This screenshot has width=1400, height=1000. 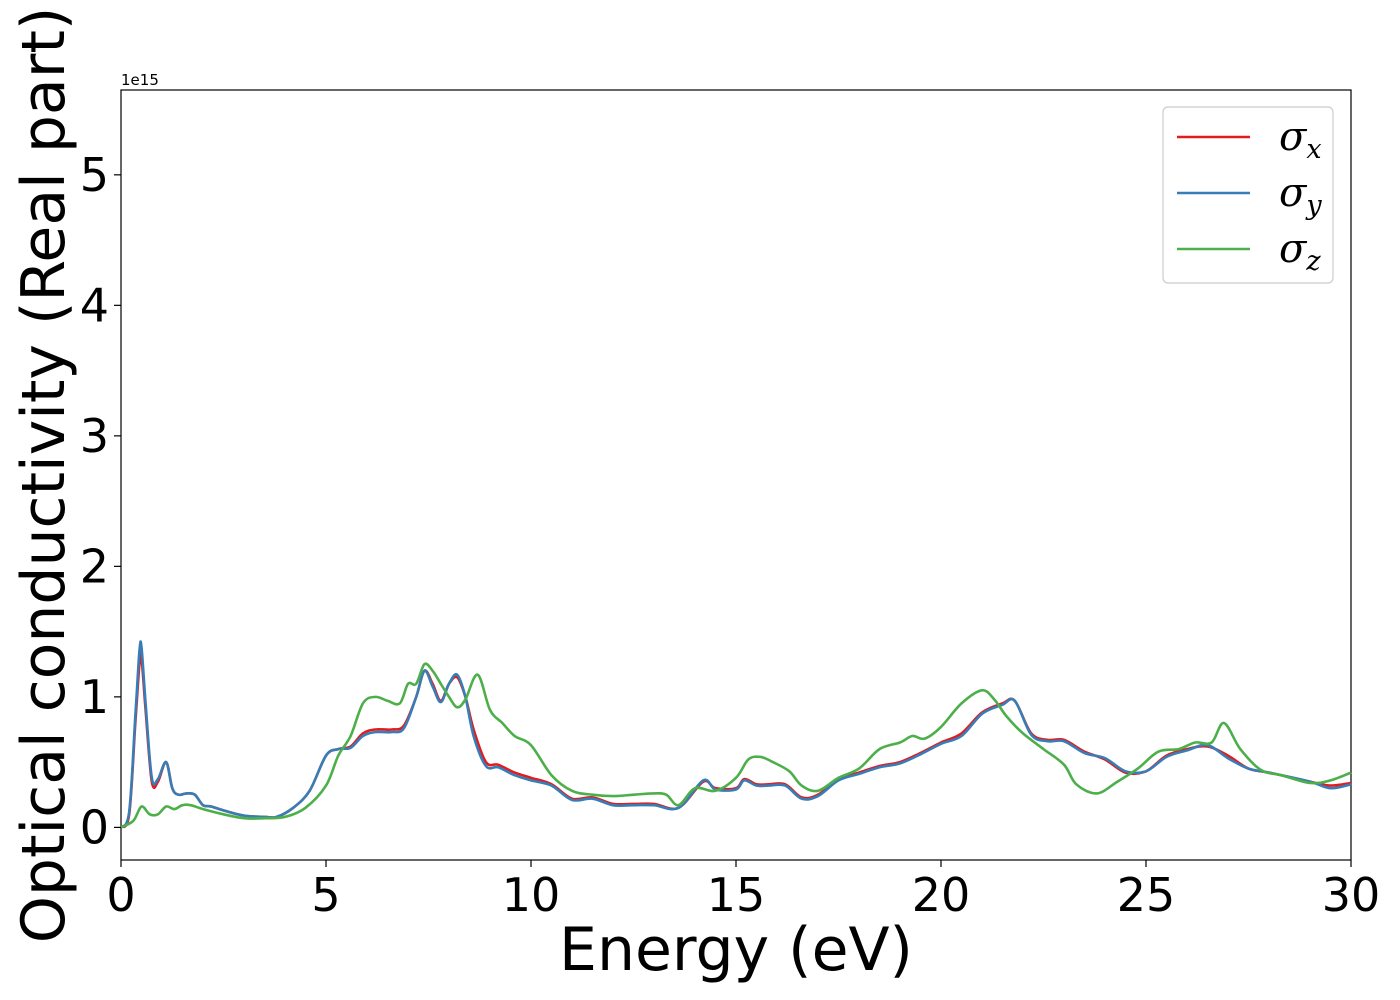 What do you see at coordinates (94, 175) in the screenshot?
I see `y-tick-label: 5` at bounding box center [94, 175].